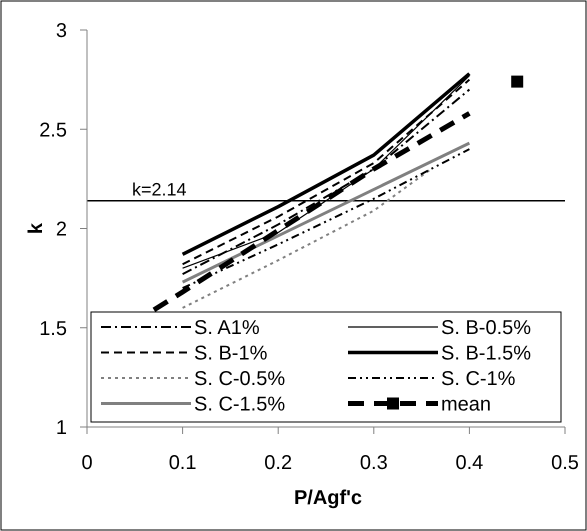  Describe the element at coordinates (469, 463) in the screenshot. I see `x-tick-label: 0.4` at that location.